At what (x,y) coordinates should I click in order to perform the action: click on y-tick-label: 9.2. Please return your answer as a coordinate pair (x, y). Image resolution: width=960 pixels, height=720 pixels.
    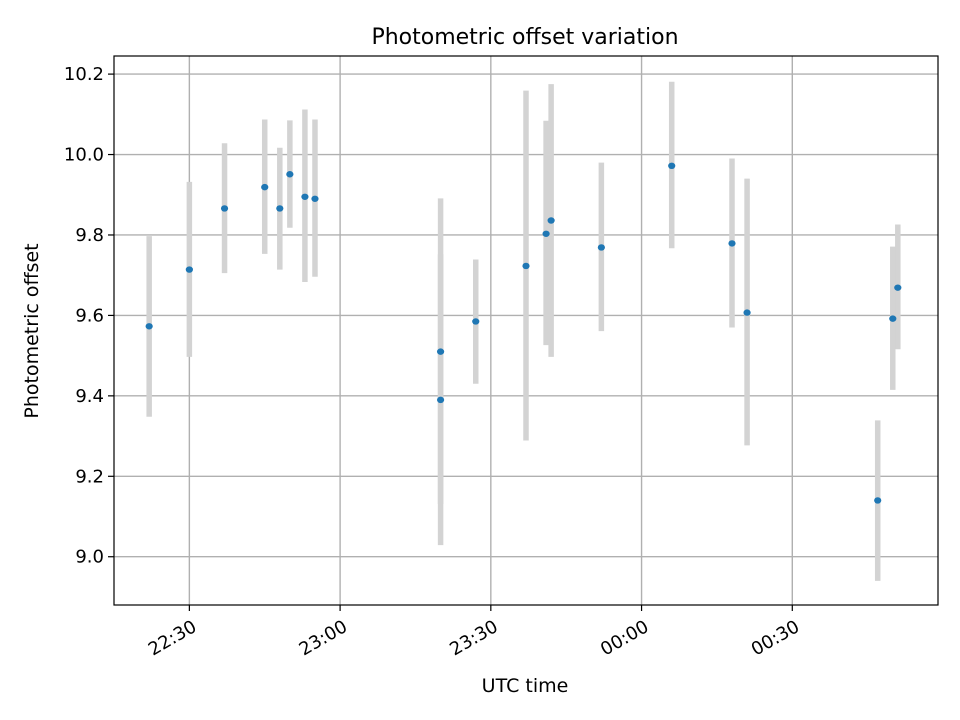
    Looking at the image, I should click on (89, 476).